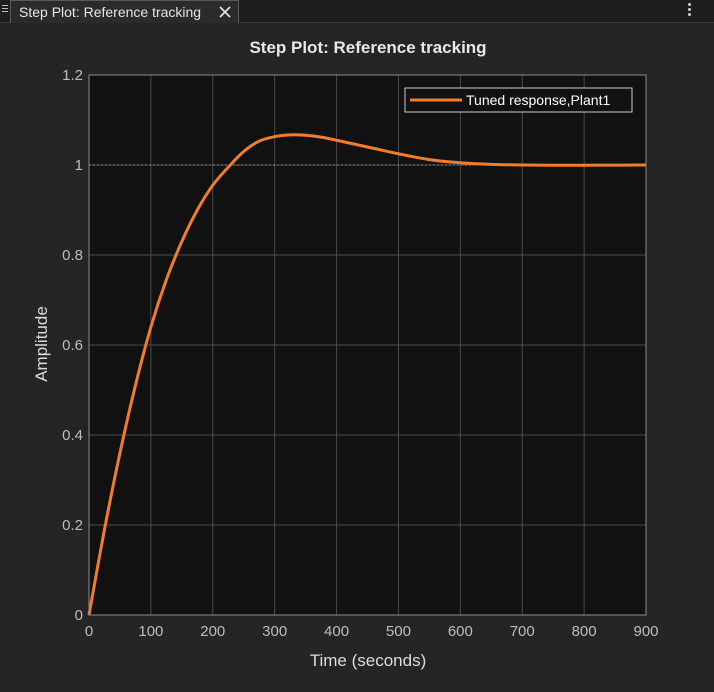 This screenshot has height=692, width=714. I want to click on x-tick-label: 800, so click(584, 631).